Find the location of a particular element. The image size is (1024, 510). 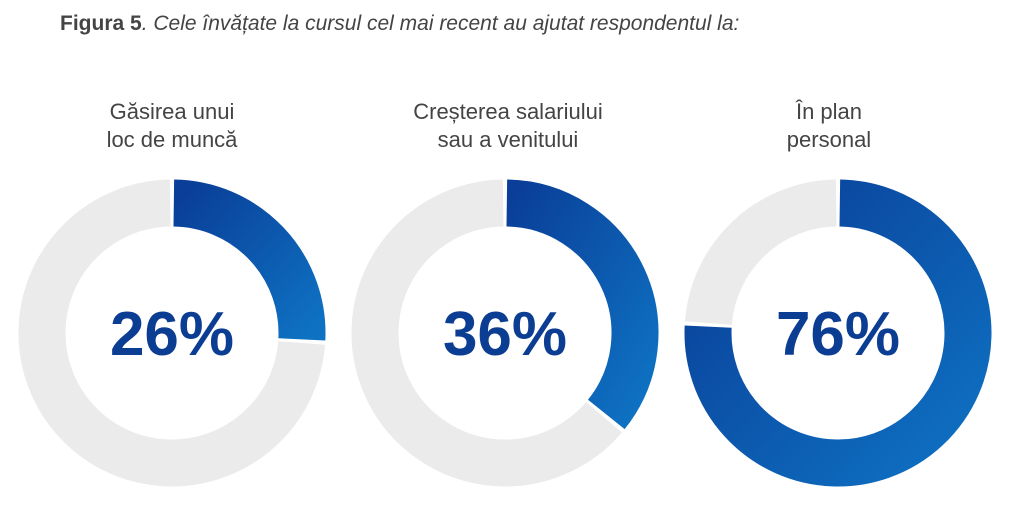

donut-value-label: 26% is located at coordinates (172, 334).